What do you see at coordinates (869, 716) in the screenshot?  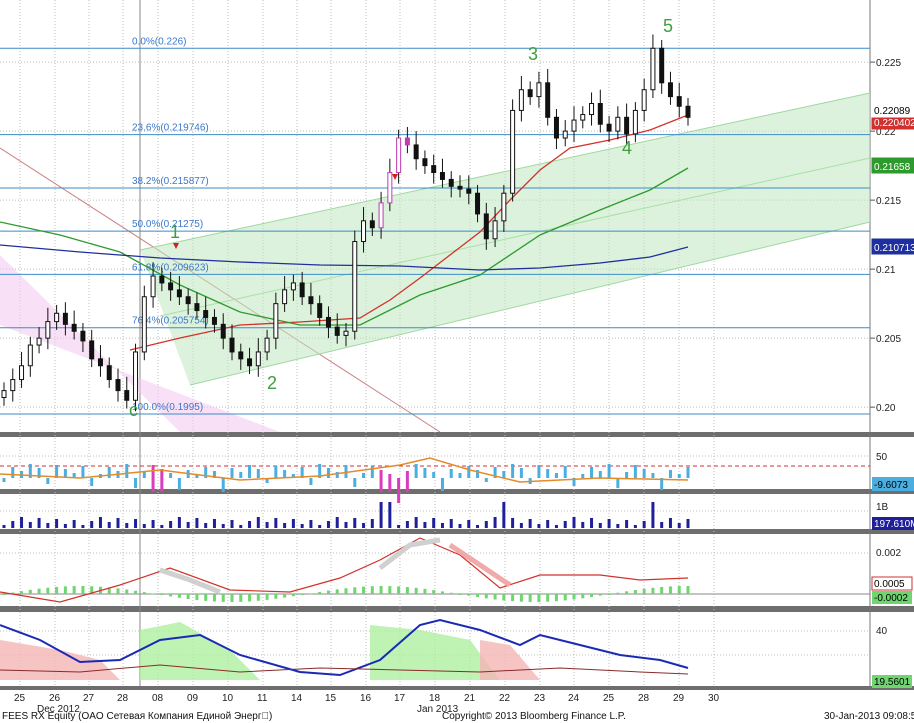 I see `timestamp-text: 30-Jan-2013 09:08:56` at bounding box center [869, 716].